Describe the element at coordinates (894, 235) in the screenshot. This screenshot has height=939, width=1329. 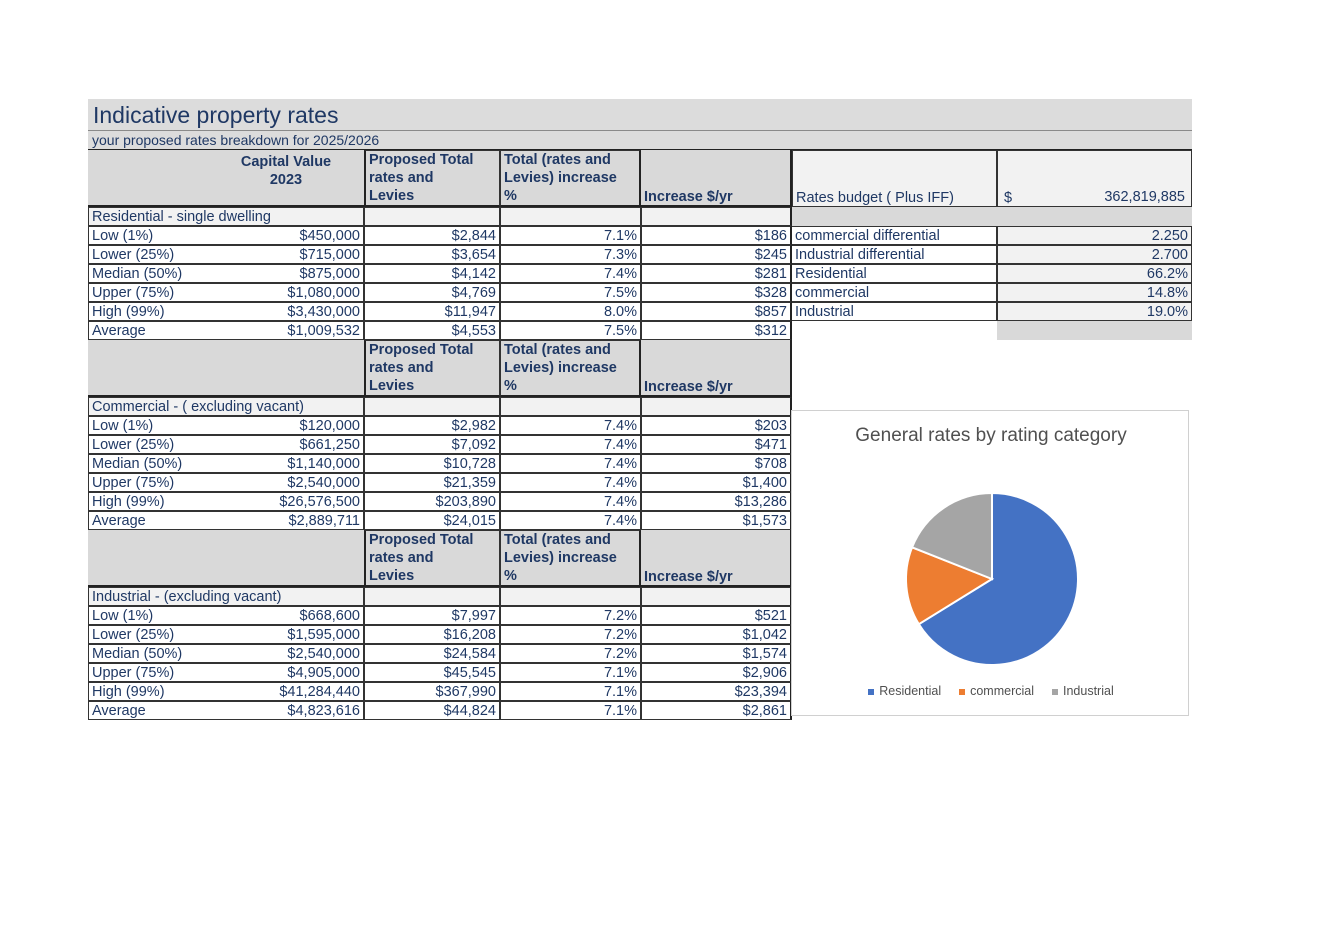
I see `summary-label: commercial differential` at that location.